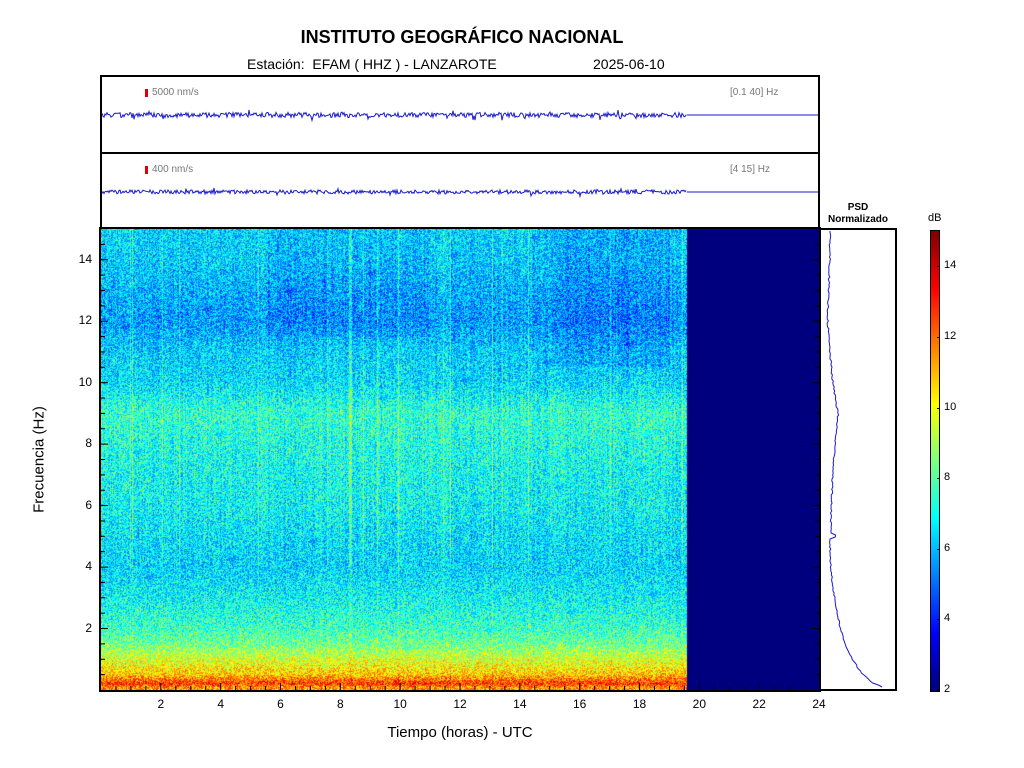 The image size is (1024, 768). I want to click on trace-band-label: [4 15] Hz, so click(750, 169).